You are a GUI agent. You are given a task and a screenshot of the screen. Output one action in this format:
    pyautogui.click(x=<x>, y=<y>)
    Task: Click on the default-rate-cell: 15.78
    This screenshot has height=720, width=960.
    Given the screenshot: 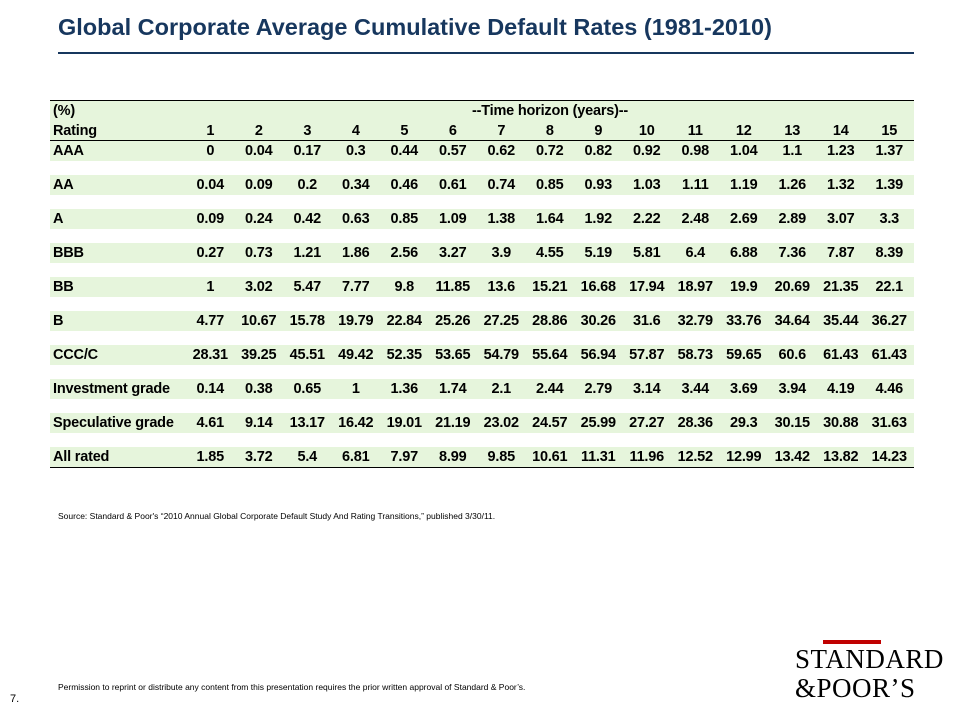 What is the action you would take?
    pyautogui.click(x=307, y=321)
    